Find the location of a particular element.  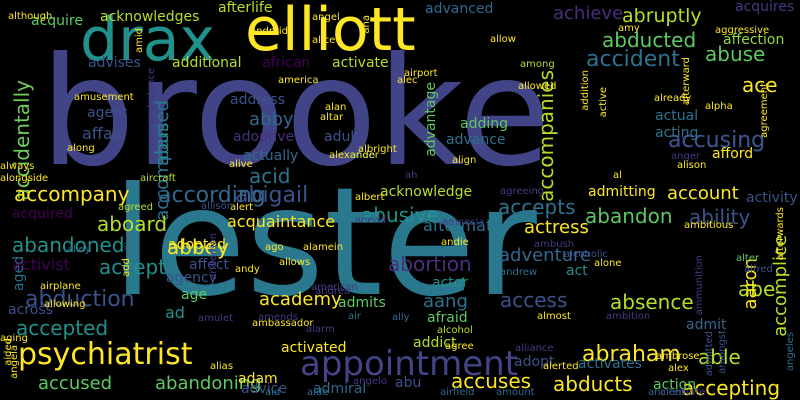

word-airport: airport is located at coordinates (421, 73).